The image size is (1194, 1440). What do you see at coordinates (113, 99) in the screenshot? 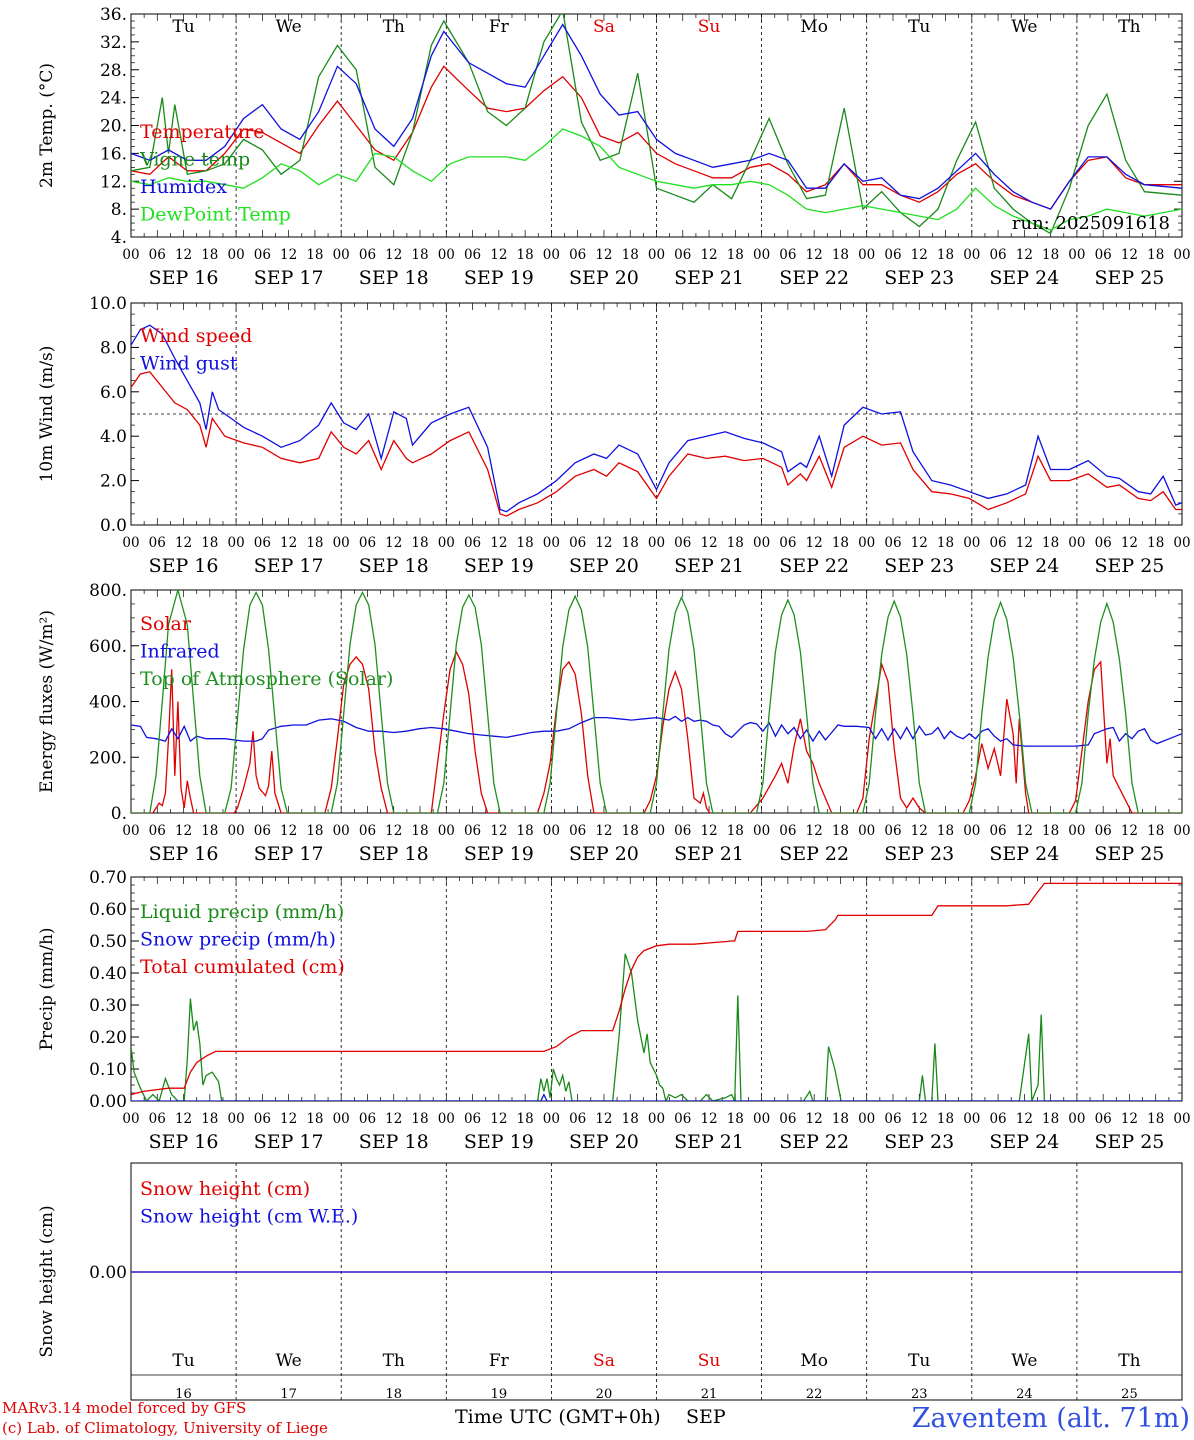
I see `temp-ytick-label: 24.` at bounding box center [113, 99].